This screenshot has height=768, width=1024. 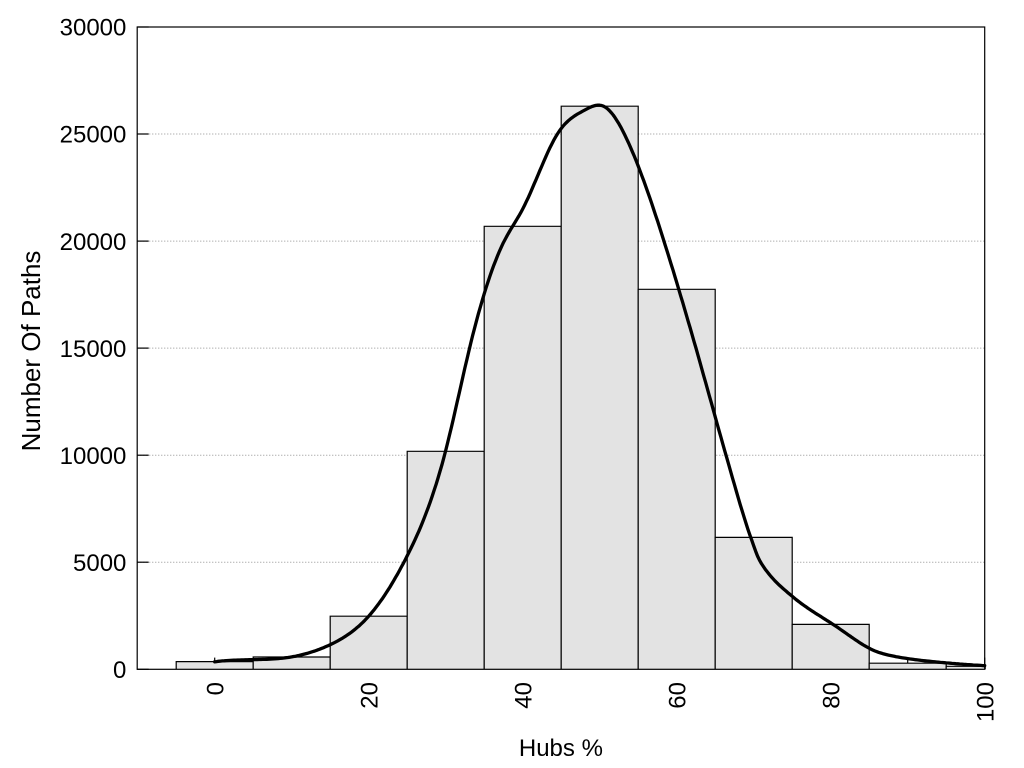 What do you see at coordinates (93, 349) in the screenshot?
I see `svg-text: 15000` at bounding box center [93, 349].